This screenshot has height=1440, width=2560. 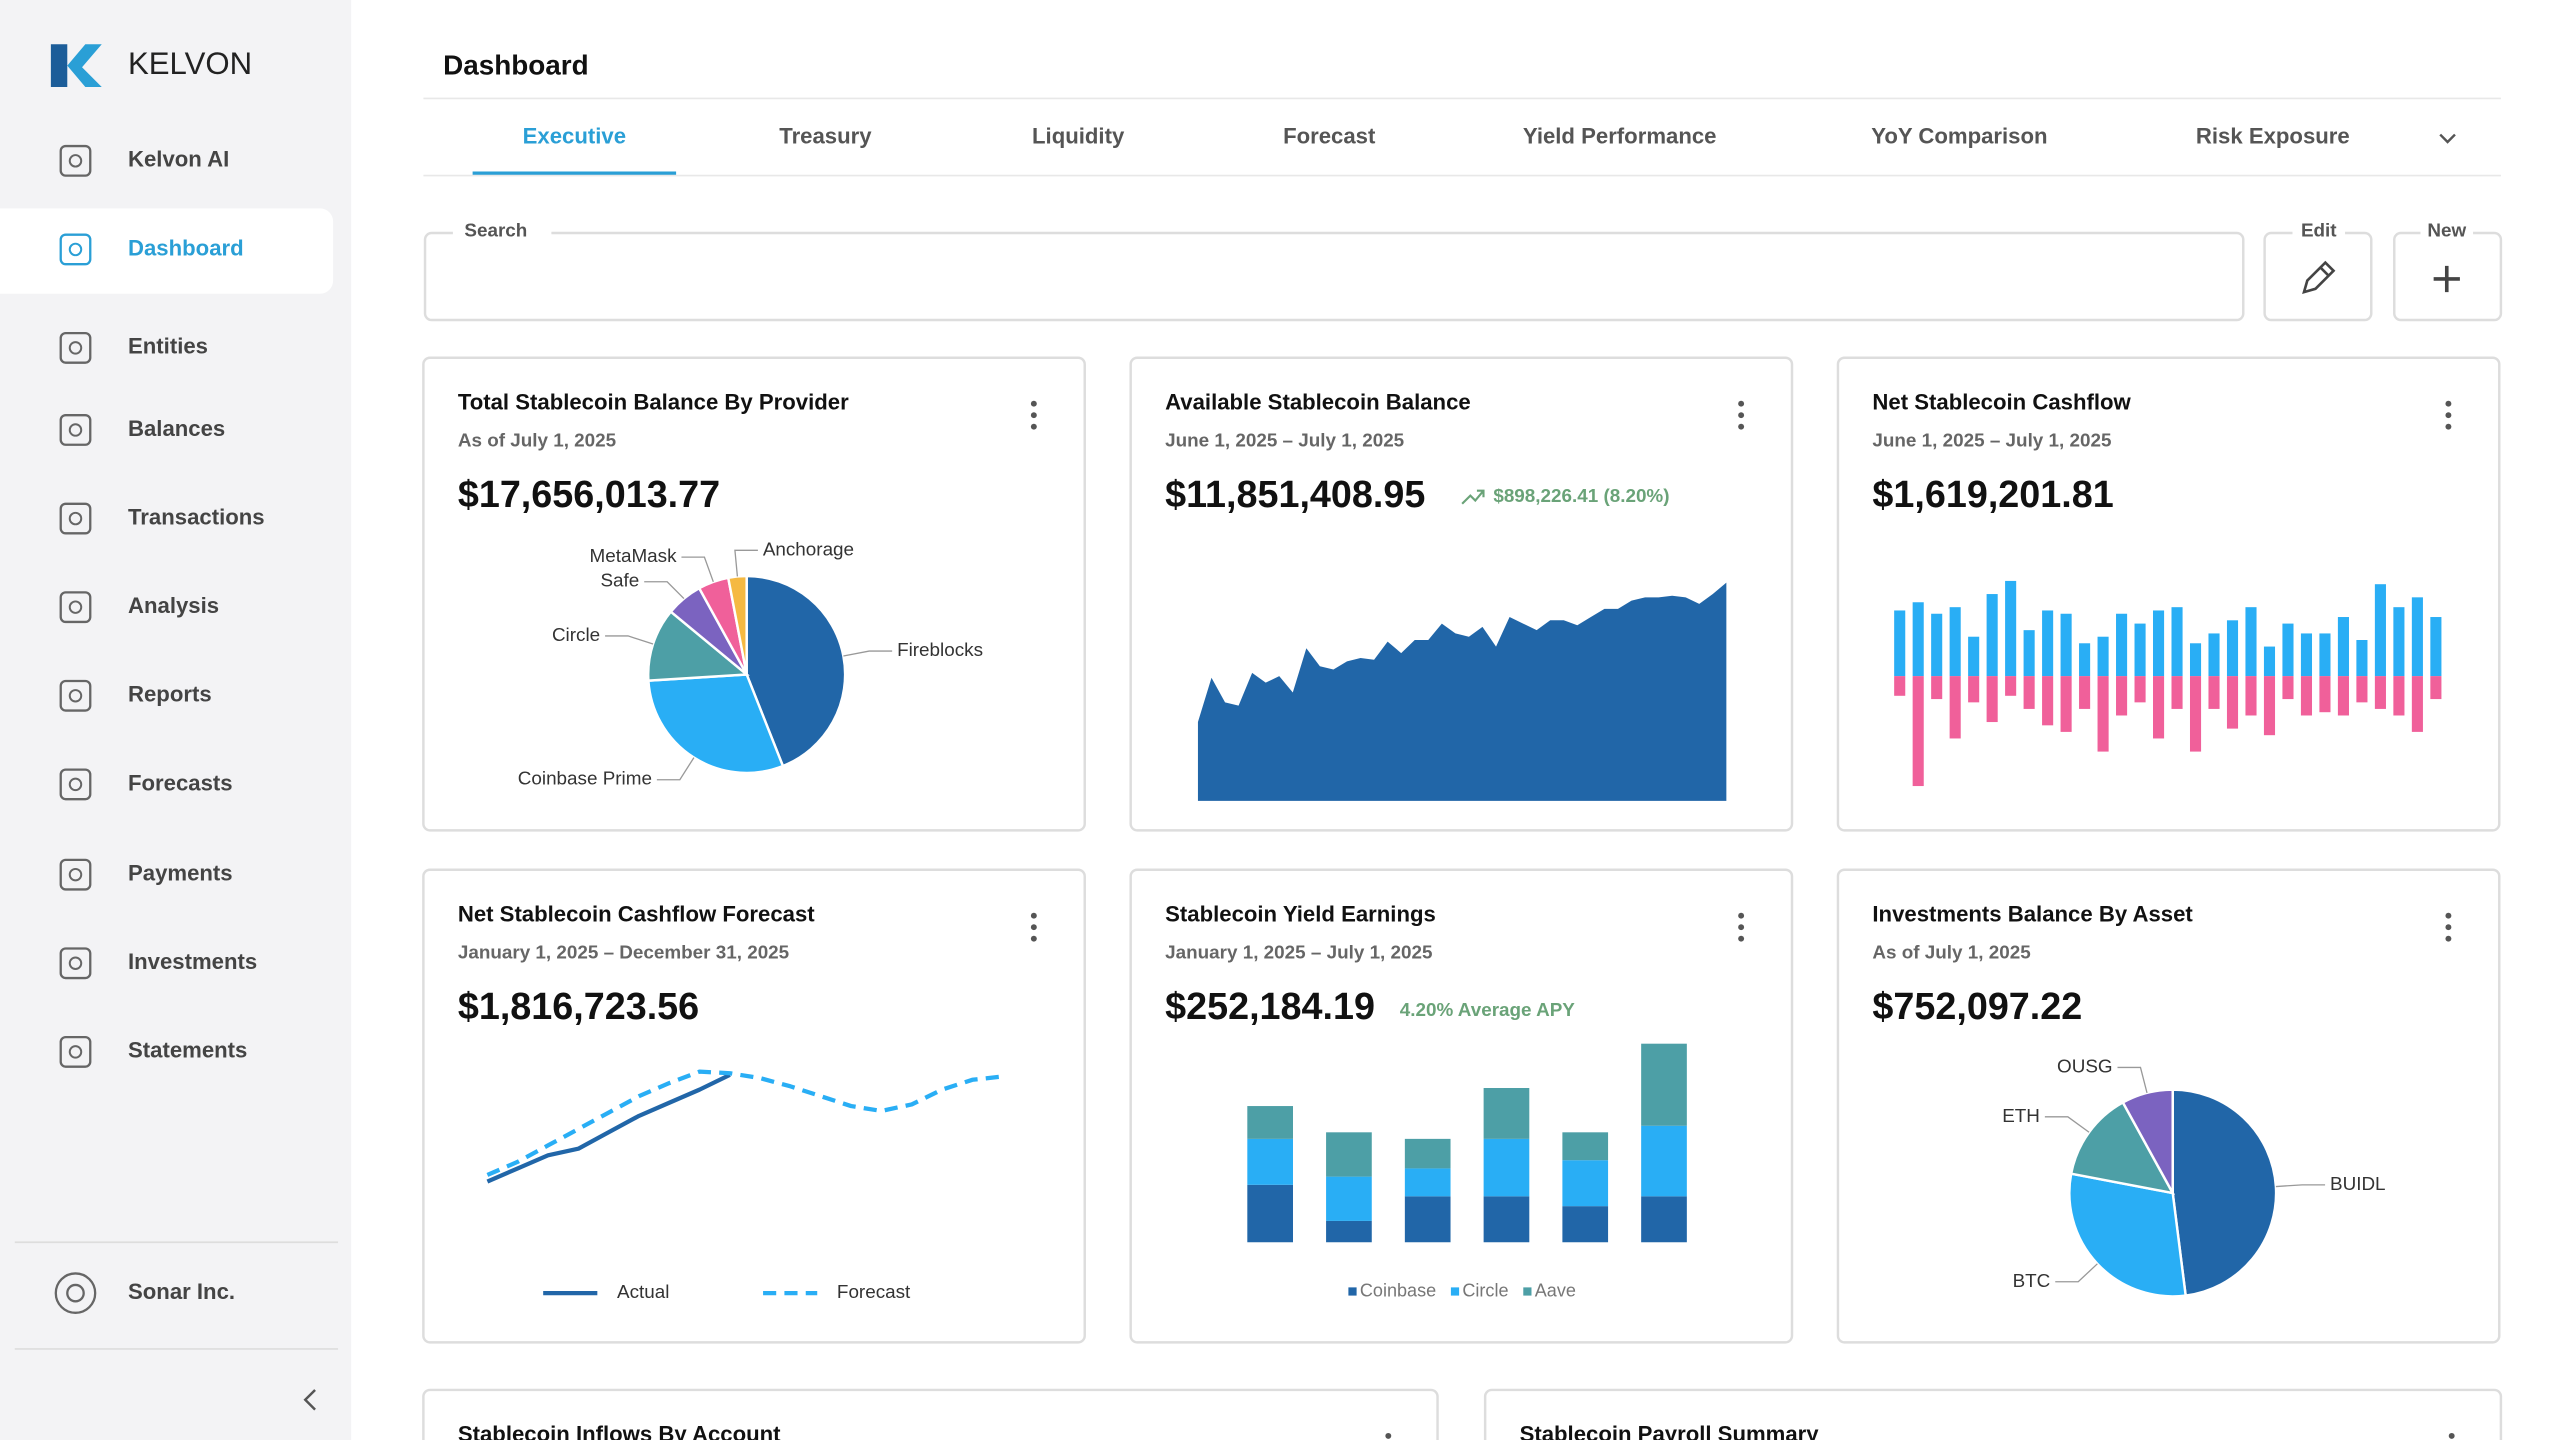 What do you see at coordinates (190, 63) in the screenshot?
I see `brand-name: KELVON` at bounding box center [190, 63].